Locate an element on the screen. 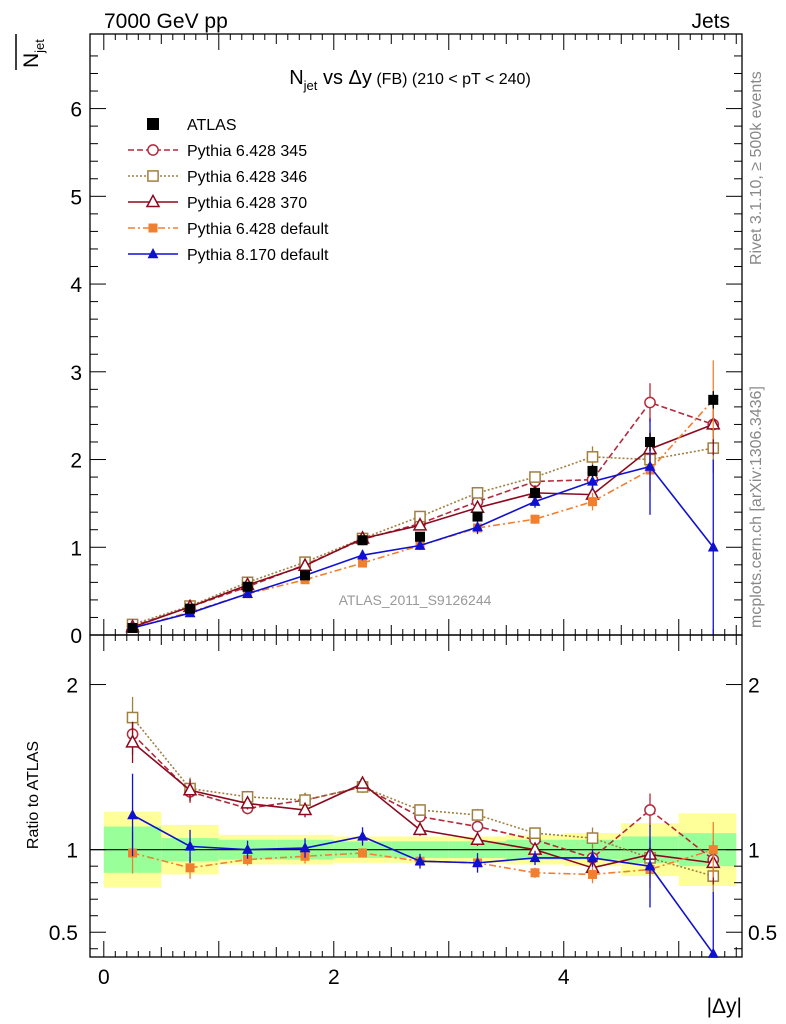 This screenshot has height=1024, width=786. x-tick-label: 2 is located at coordinates (334, 977).